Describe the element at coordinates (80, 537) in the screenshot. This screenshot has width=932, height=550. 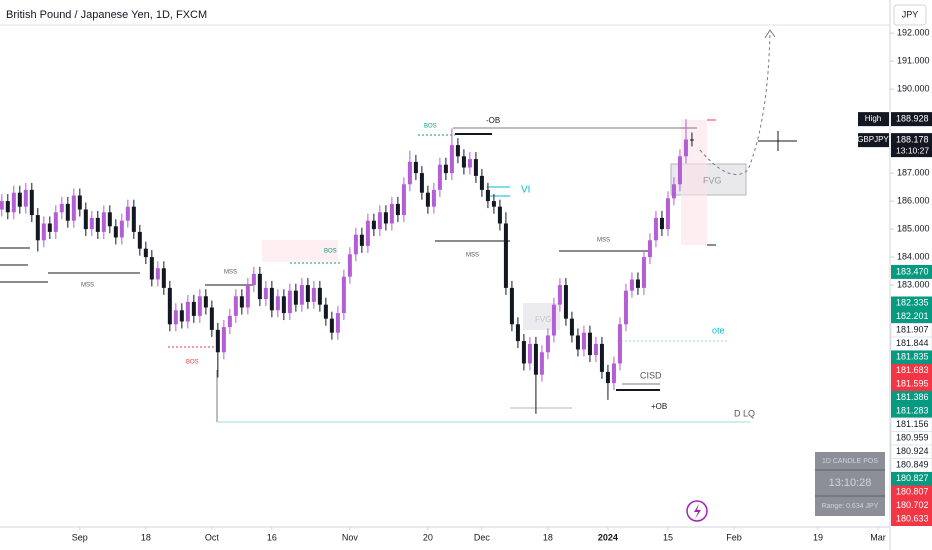
I see `x-tick-label: Sep` at that location.